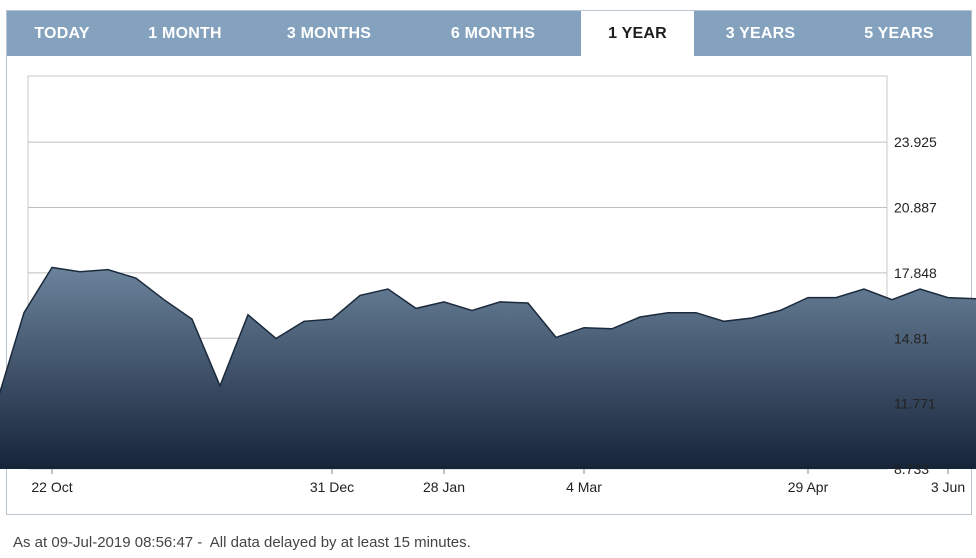 This screenshot has height=558, width=976. I want to click on y-tick-label: 17.848, so click(915, 273).